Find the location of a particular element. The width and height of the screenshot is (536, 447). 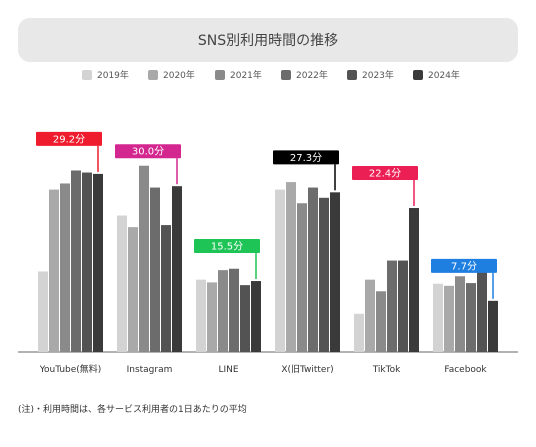

legend-label: 2021年 is located at coordinates (246, 76).